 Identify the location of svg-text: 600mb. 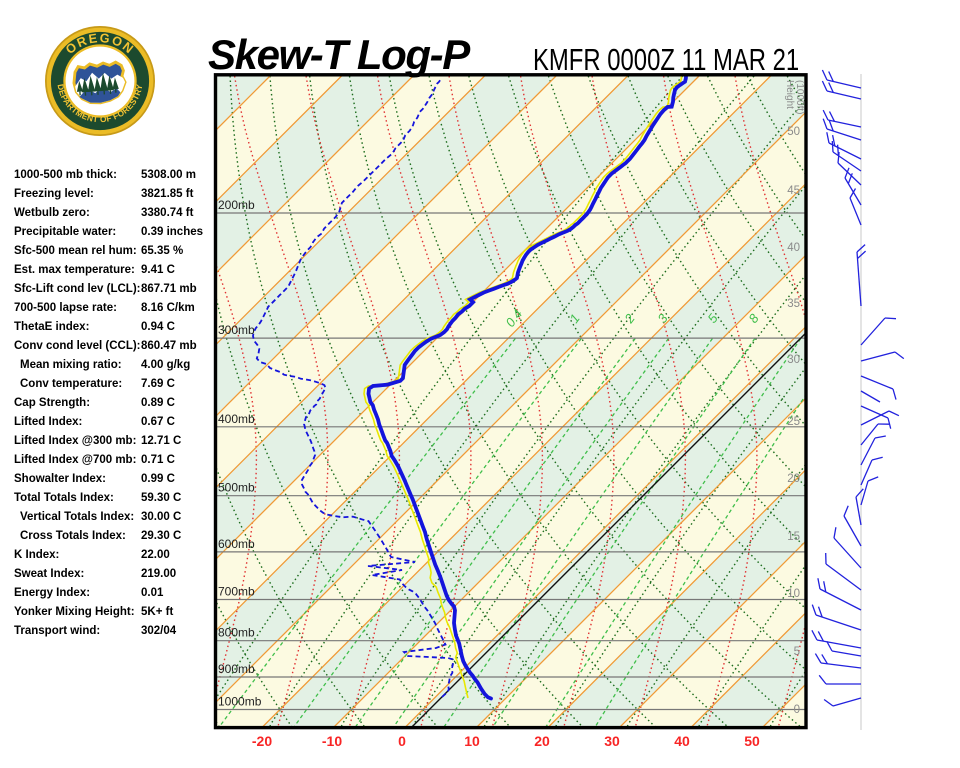
(236, 544).